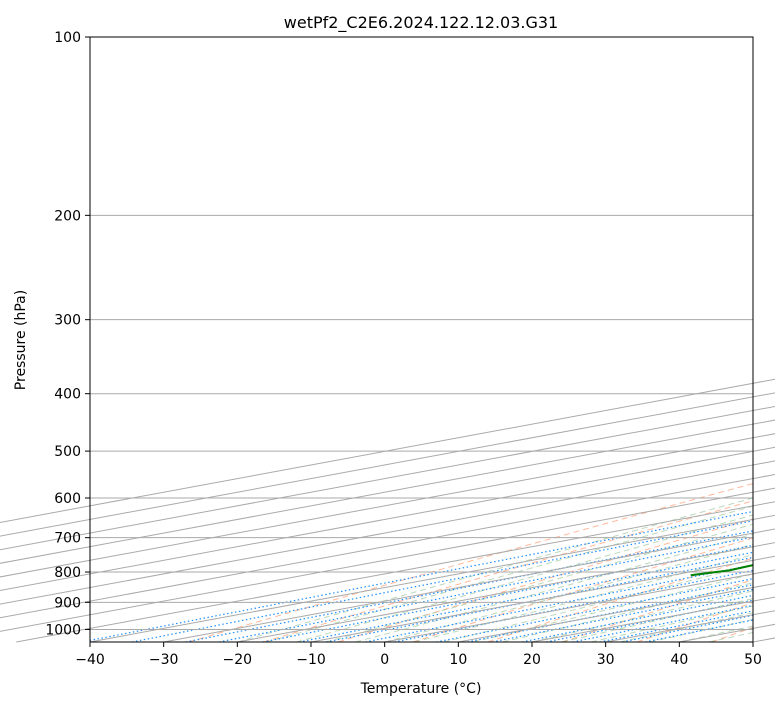 This screenshot has height=708, width=775. Describe the element at coordinates (384, 660) in the screenshot. I see `x-tick-label: 0` at that location.